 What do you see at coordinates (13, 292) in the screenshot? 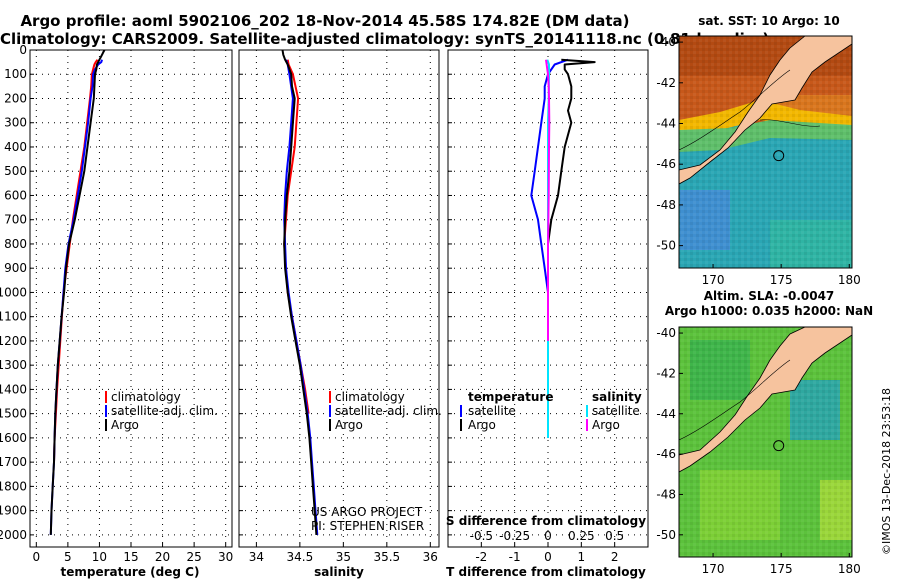
I see `ytick-label: 1000` at bounding box center [13, 292].